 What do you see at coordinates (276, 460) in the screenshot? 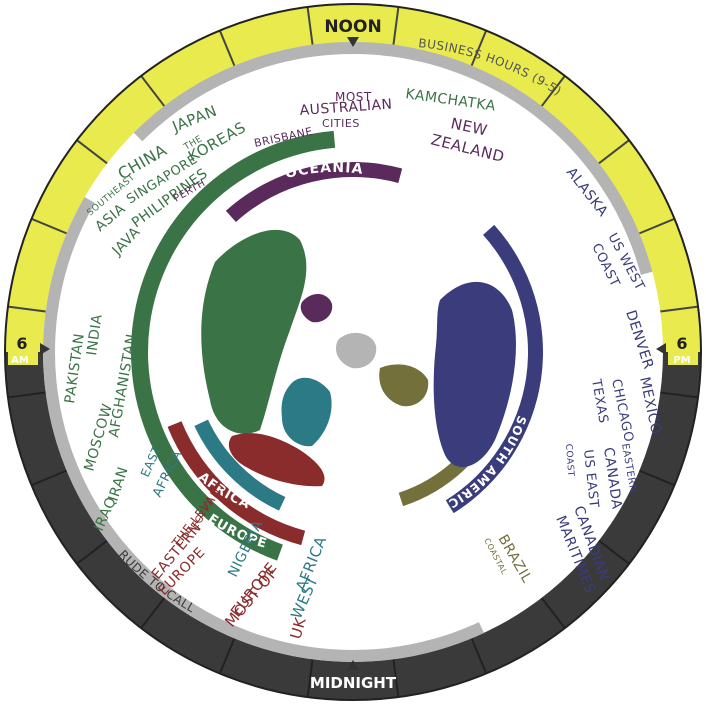
I see `europe-landmass` at bounding box center [276, 460].